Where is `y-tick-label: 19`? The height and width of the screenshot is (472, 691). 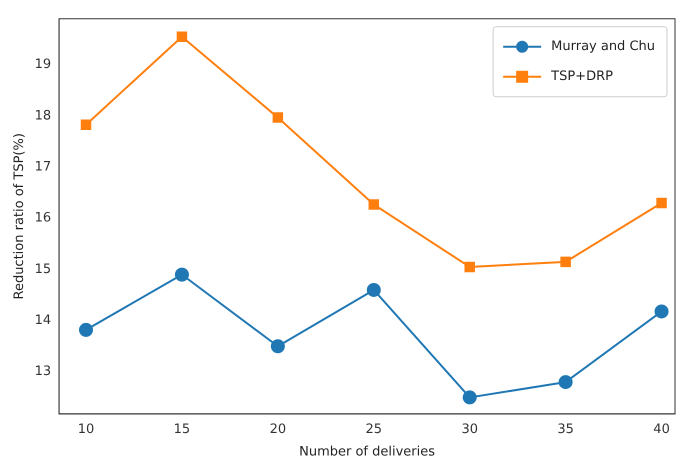
y-tick-label: 19 is located at coordinates (43, 64).